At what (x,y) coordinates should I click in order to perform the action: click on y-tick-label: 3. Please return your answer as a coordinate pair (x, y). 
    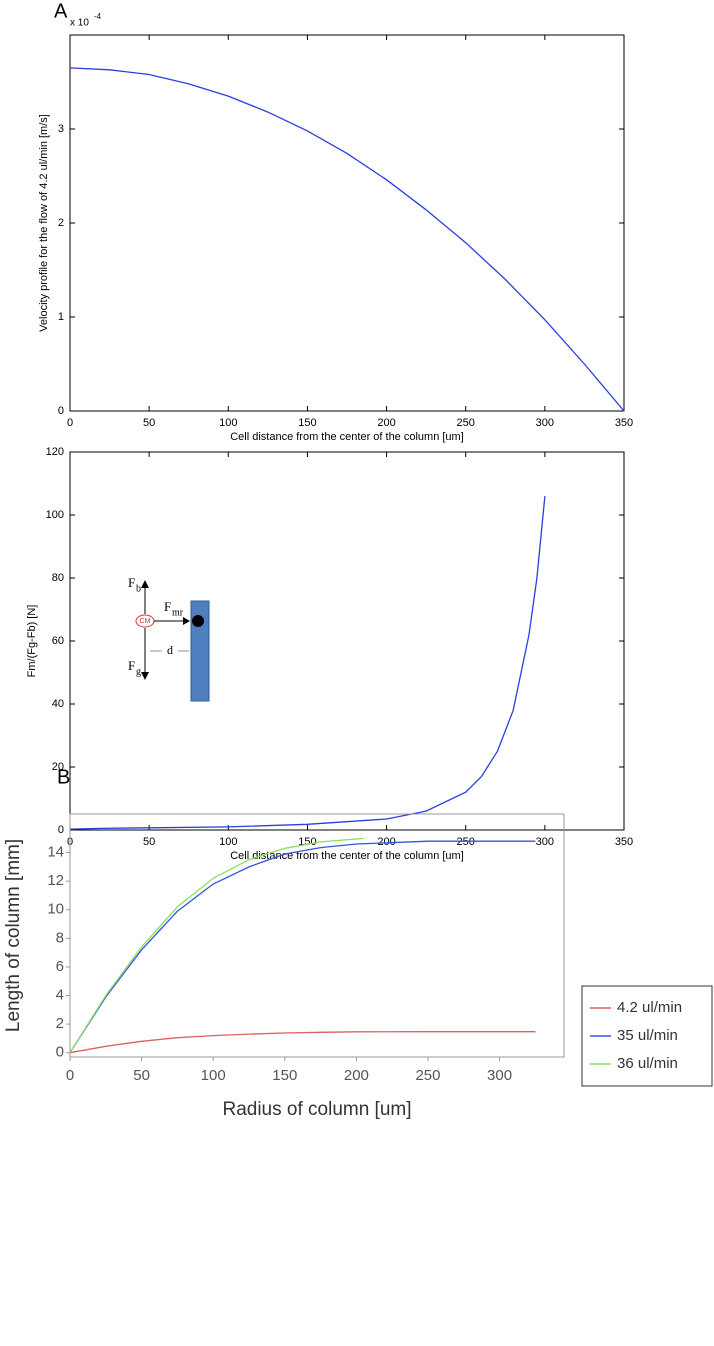
    Looking at the image, I should click on (61, 129).